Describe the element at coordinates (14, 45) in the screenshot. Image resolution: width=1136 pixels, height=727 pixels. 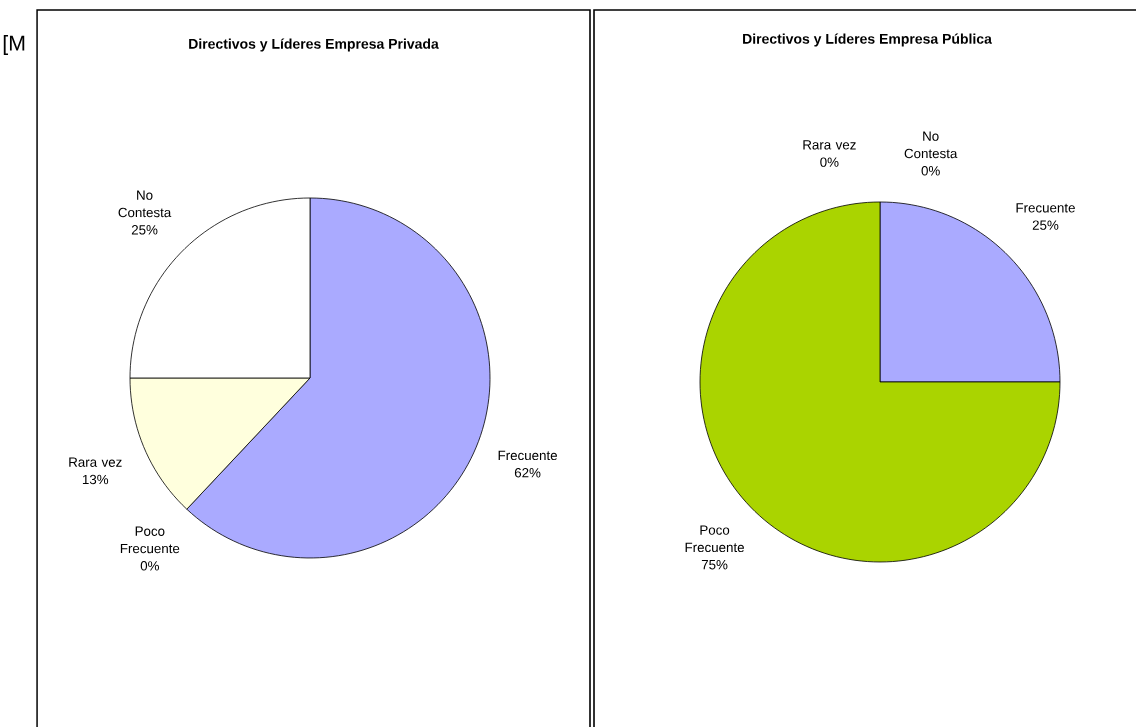
I see `text: [M` at that location.